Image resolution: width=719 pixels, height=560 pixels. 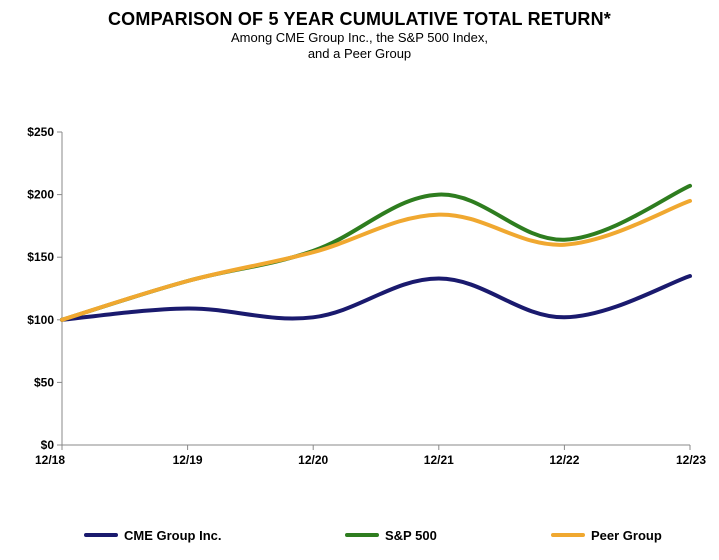 What do you see at coordinates (44, 382) in the screenshot?
I see `y-tick-label: $50` at bounding box center [44, 382].